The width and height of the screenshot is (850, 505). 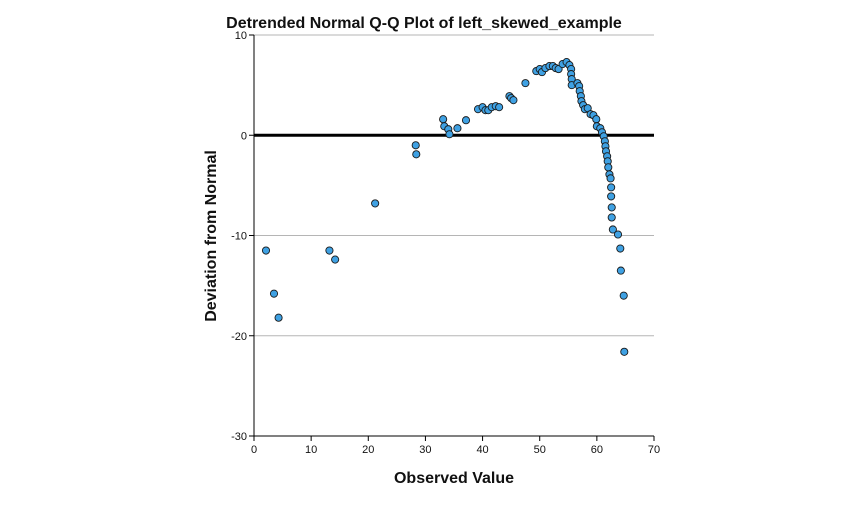 What do you see at coordinates (368, 450) in the screenshot?
I see `x-tick-label: 20` at bounding box center [368, 450].